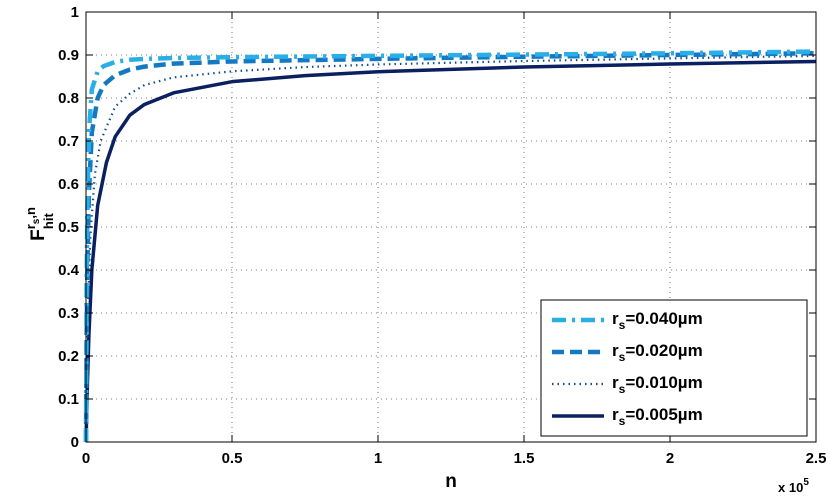 This screenshot has height=498, width=830. What do you see at coordinates (663, 350) in the screenshot?
I see `legend-label-value: =0.020µm` at bounding box center [663, 350].